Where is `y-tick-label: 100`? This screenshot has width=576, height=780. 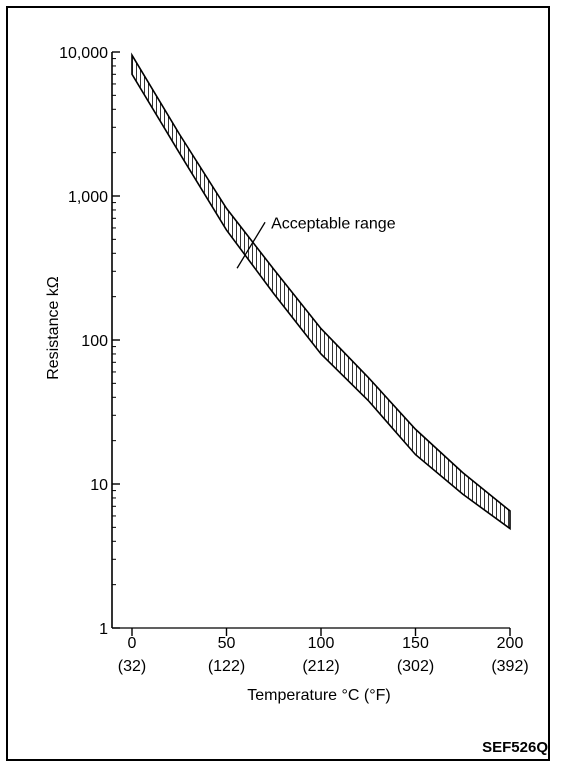 y-tick-label: 100 is located at coordinates (94, 341).